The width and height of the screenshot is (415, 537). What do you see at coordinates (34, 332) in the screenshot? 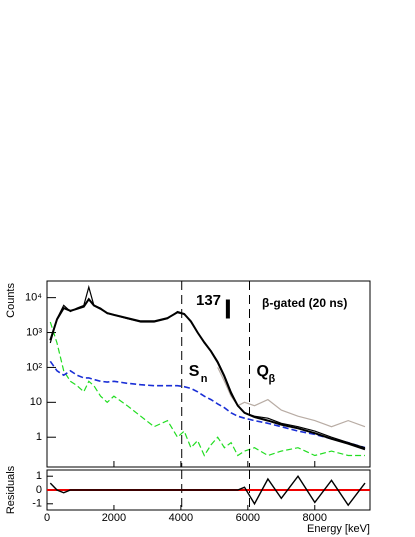
I see `y-tick-label: 10³` at bounding box center [34, 332].